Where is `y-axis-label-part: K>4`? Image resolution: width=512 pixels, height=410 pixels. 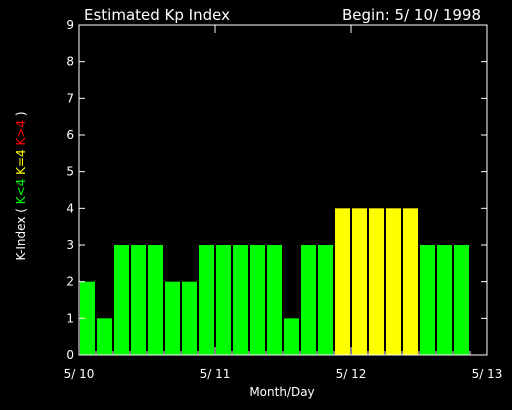 y-axis-label-part: K>4 is located at coordinates (21, 134).